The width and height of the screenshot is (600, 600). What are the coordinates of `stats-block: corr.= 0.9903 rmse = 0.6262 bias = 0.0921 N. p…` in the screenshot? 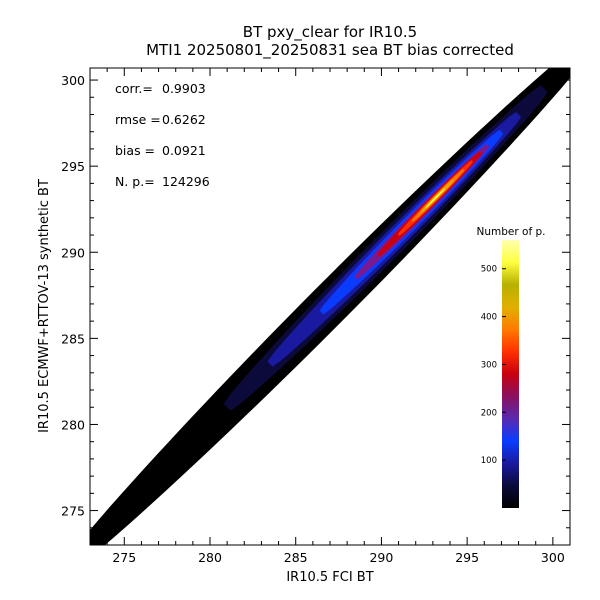 It's located at (162, 135).